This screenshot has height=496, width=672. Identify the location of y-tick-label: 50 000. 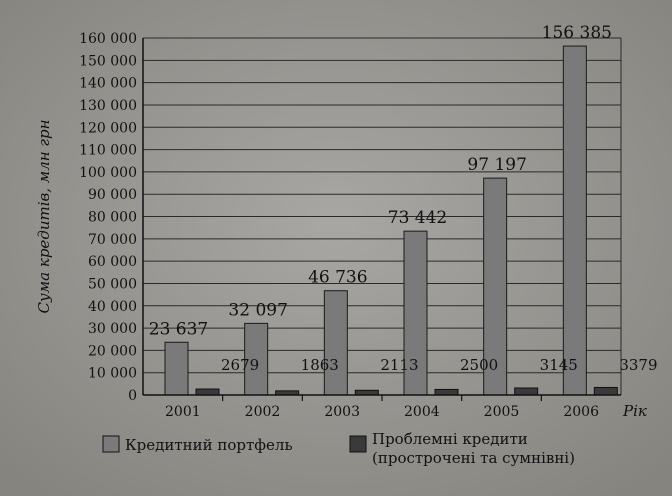
(112, 284).